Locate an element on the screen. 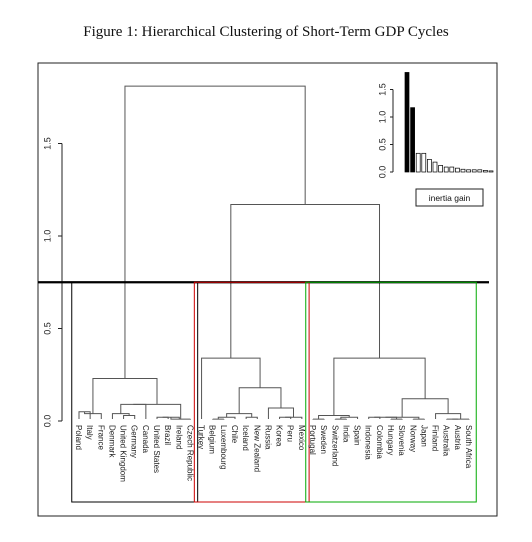 The image size is (532, 542). leaf-label: Colombia is located at coordinates (379, 442).